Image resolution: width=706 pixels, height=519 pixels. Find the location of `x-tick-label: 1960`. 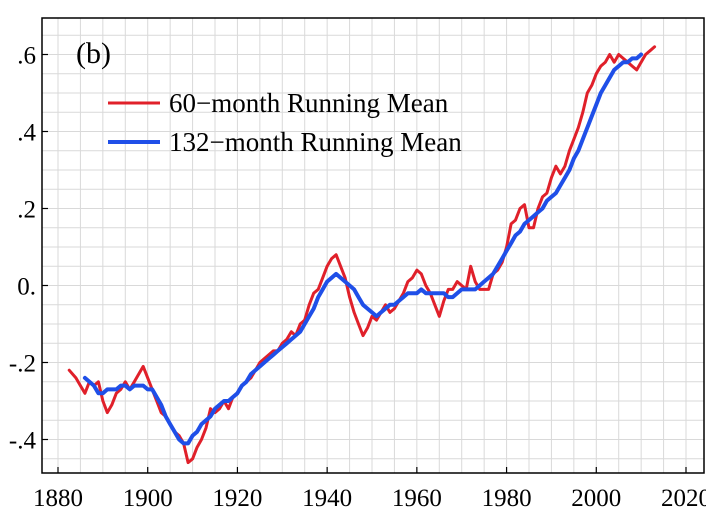

x-tick-label: 1960 is located at coordinates (417, 498).